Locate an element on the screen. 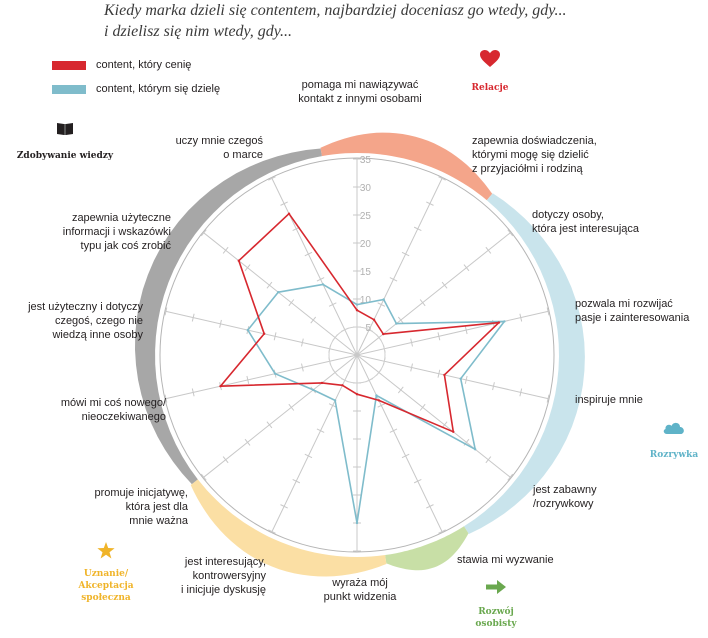 Image resolution: width=708 pixels, height=638 pixels. legend-label-dziele: content, którym się dzielę is located at coordinates (158, 89).